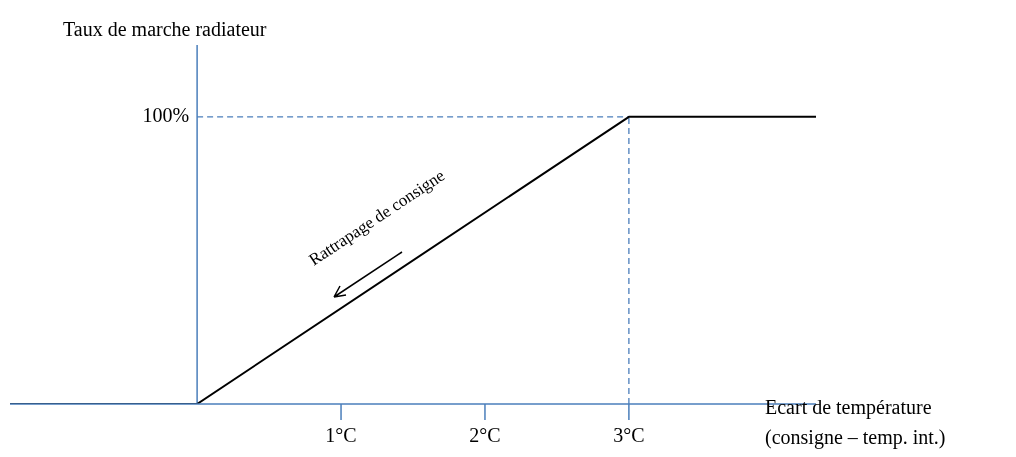 The image size is (1016, 457). Describe the element at coordinates (629, 435) in the screenshot. I see `x-tick-label: 3°C` at that location.